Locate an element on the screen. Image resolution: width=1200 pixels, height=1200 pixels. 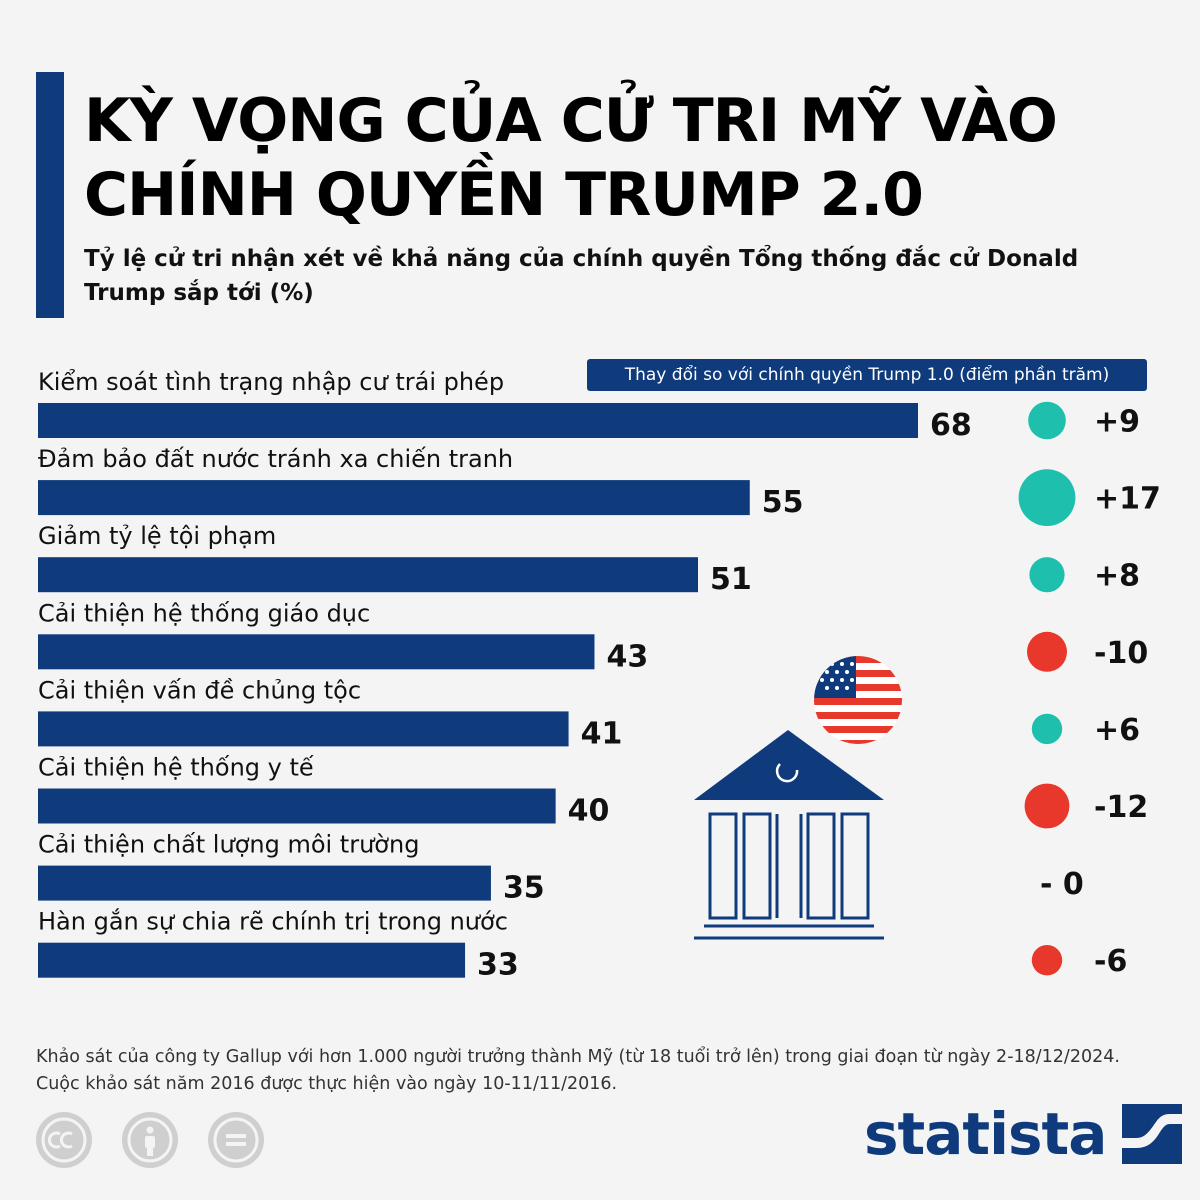
category-label: Cải thiện hệ thống y tế is located at coordinates (176, 768).